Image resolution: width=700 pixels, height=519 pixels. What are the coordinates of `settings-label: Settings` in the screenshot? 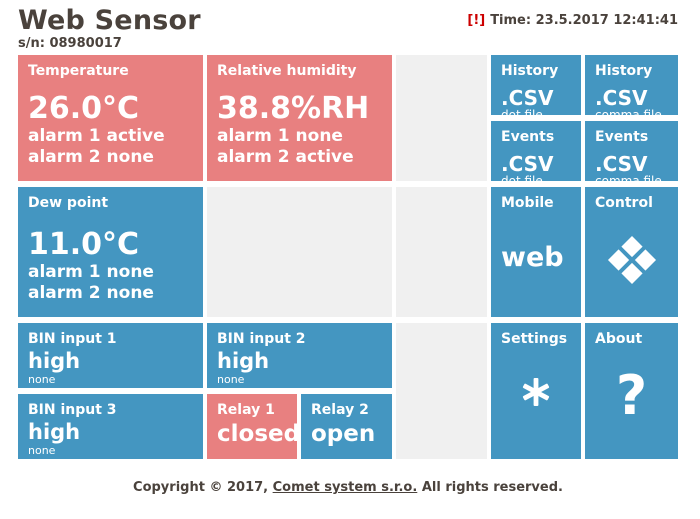 It's located at (534, 339).